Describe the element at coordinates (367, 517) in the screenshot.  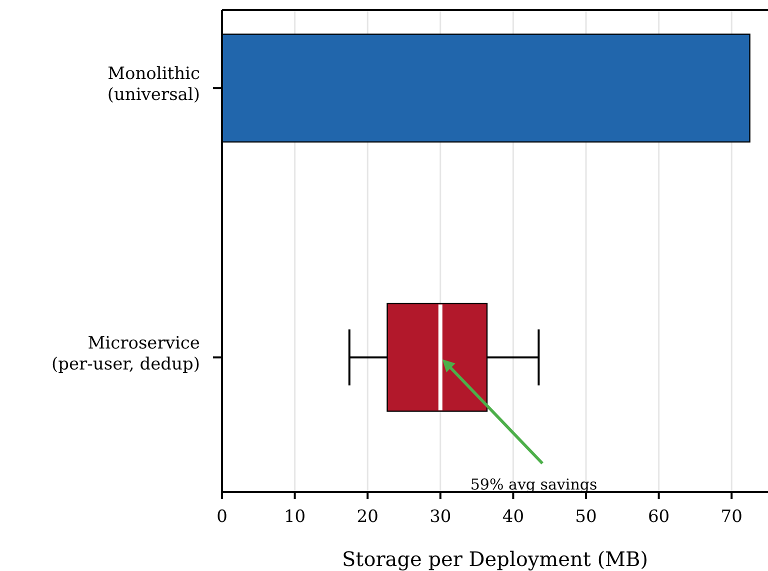
I see `x-tick-label: 20` at that location.